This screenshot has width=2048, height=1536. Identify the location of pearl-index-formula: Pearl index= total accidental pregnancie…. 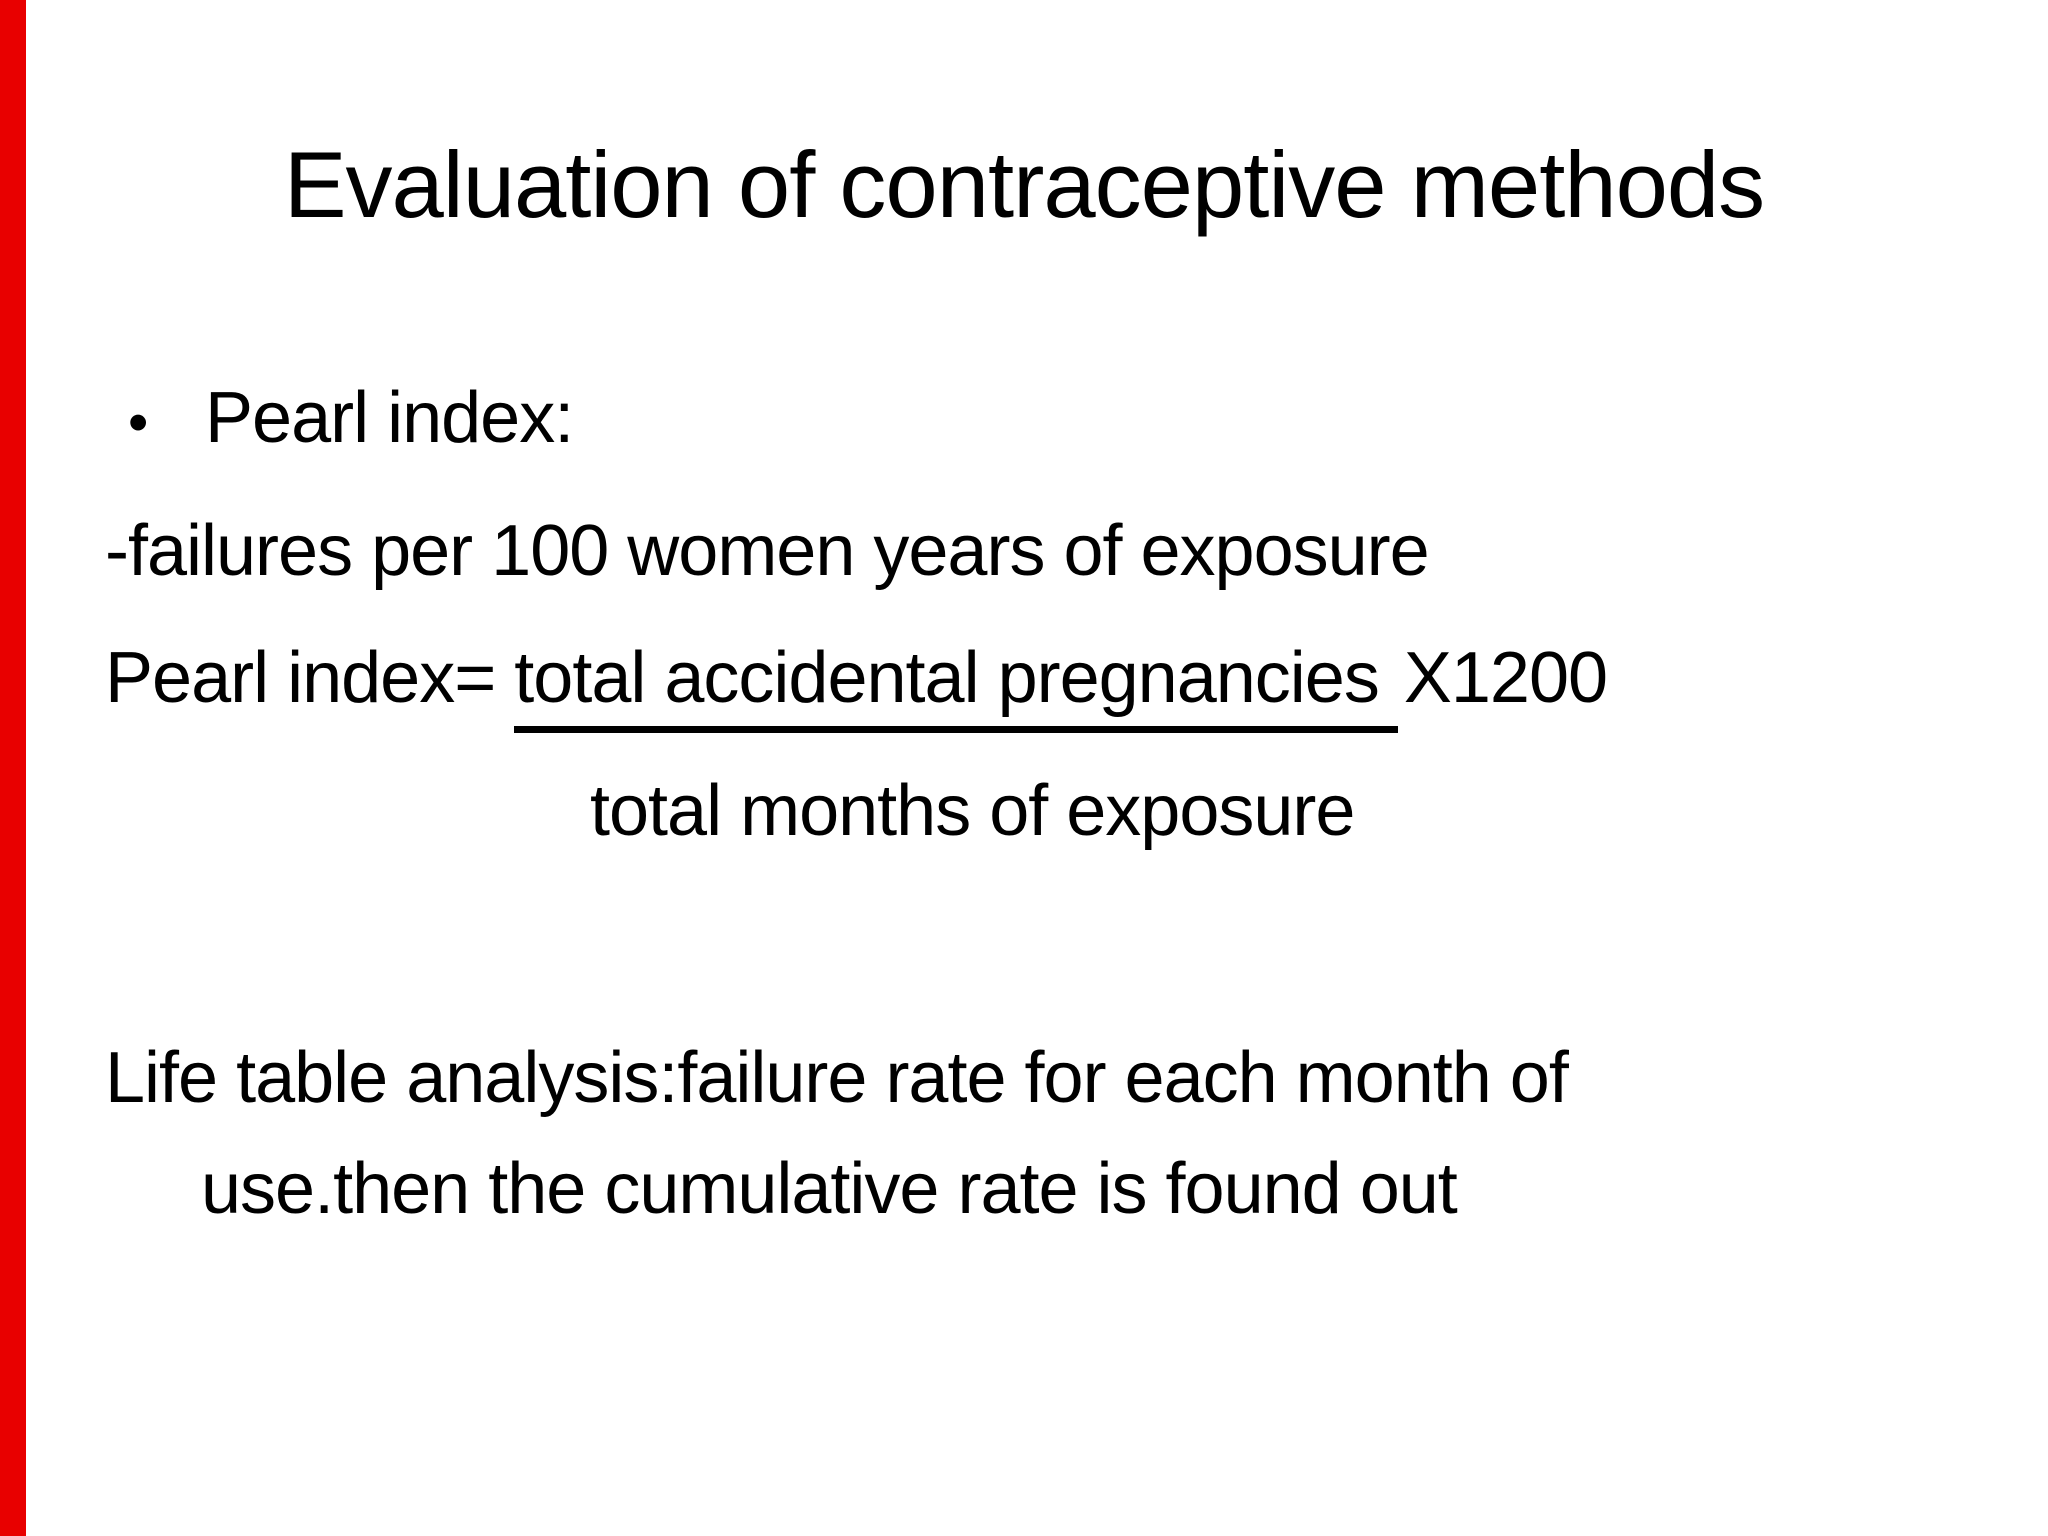
(856, 685).